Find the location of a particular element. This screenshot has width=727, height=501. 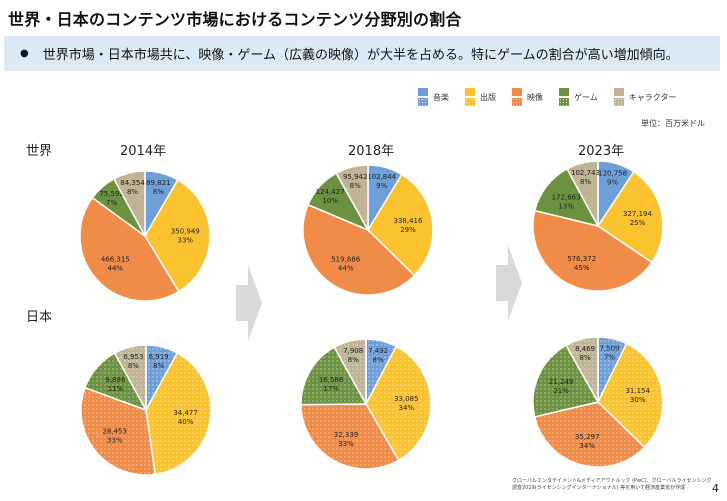

legend-item: 映像 is located at coordinates (527, 97).